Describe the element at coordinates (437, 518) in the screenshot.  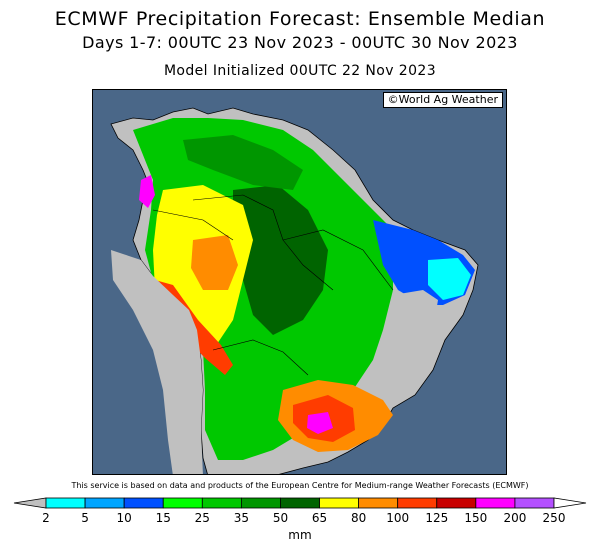
I see `legend-tick-label: 125` at that location.